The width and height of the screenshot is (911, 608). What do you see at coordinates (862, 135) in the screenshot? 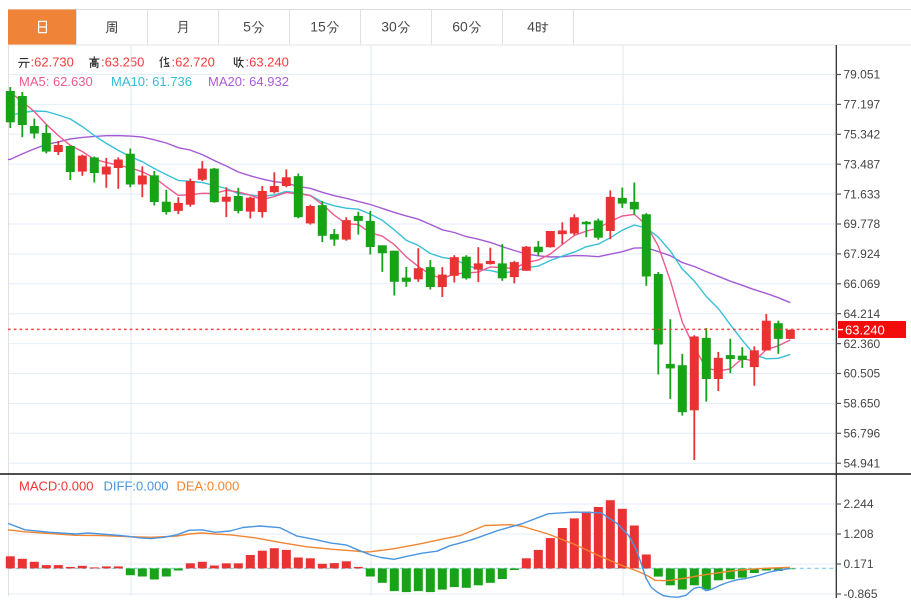
I see `svg-text: 75.342` at bounding box center [862, 135].